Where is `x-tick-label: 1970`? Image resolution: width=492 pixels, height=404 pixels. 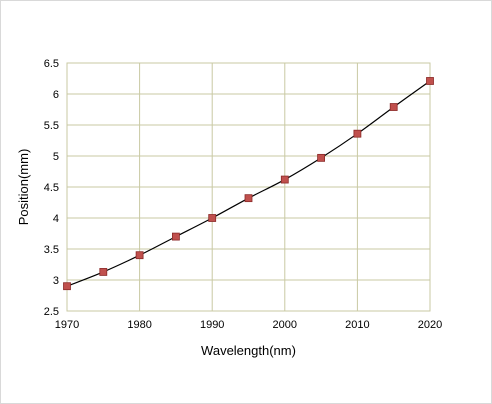 x-tick-label: 1970 is located at coordinates (67, 325).